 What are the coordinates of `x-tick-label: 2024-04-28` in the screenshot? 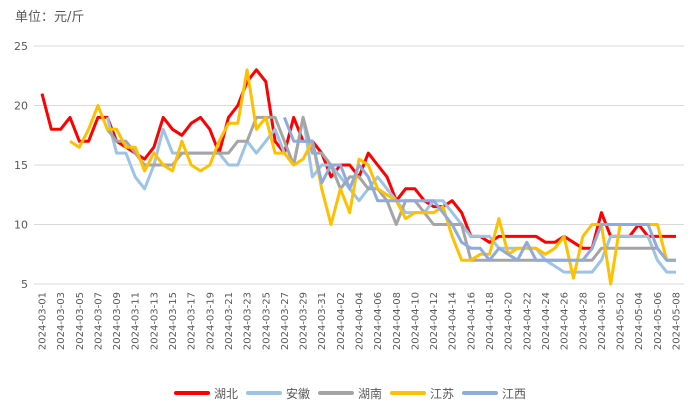 It's located at (583, 321).